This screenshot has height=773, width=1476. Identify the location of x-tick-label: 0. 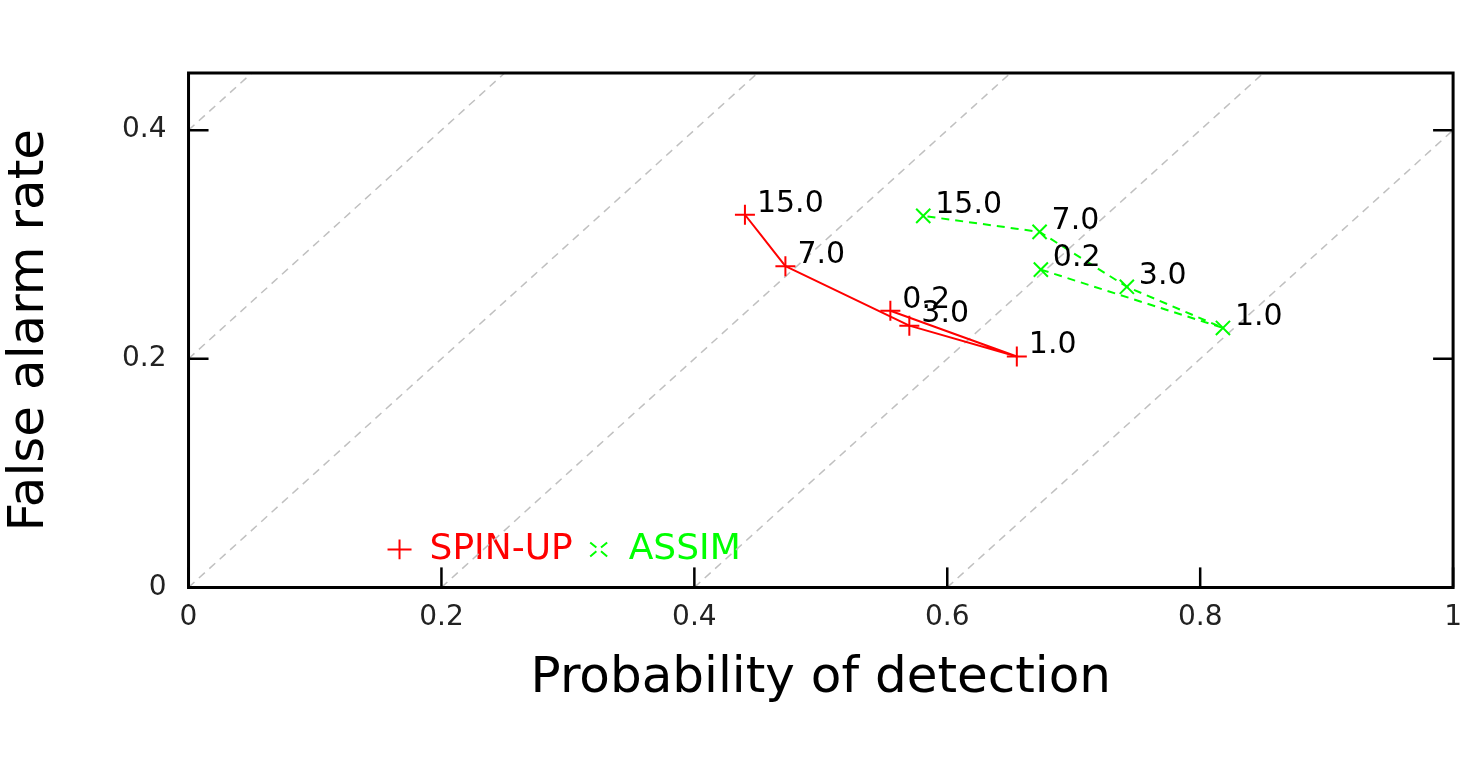
(188, 616).